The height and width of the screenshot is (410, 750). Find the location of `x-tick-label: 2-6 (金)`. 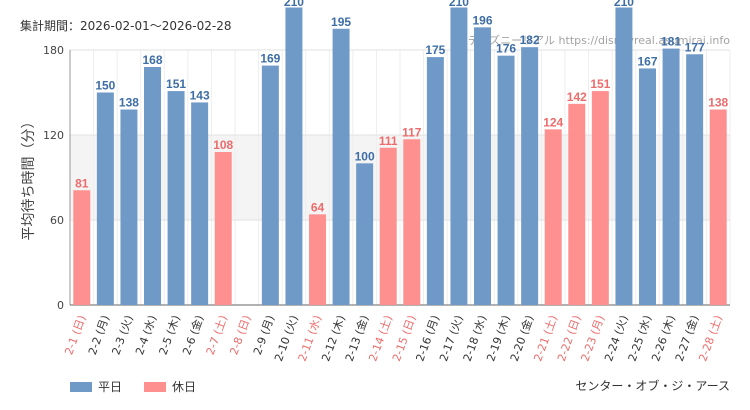

x-tick-label: 2-6 (金) is located at coordinates (192, 334).